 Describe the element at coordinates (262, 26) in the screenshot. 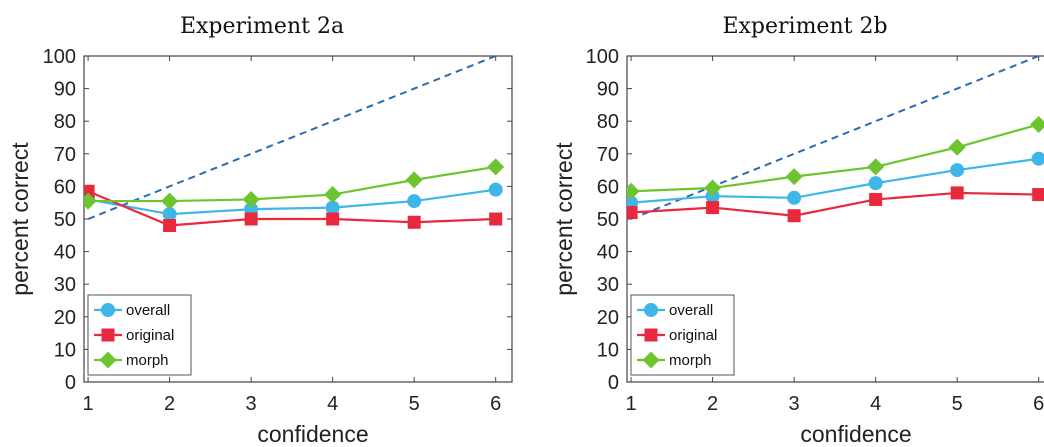

I see `chart-title: Experiment 2a` at that location.